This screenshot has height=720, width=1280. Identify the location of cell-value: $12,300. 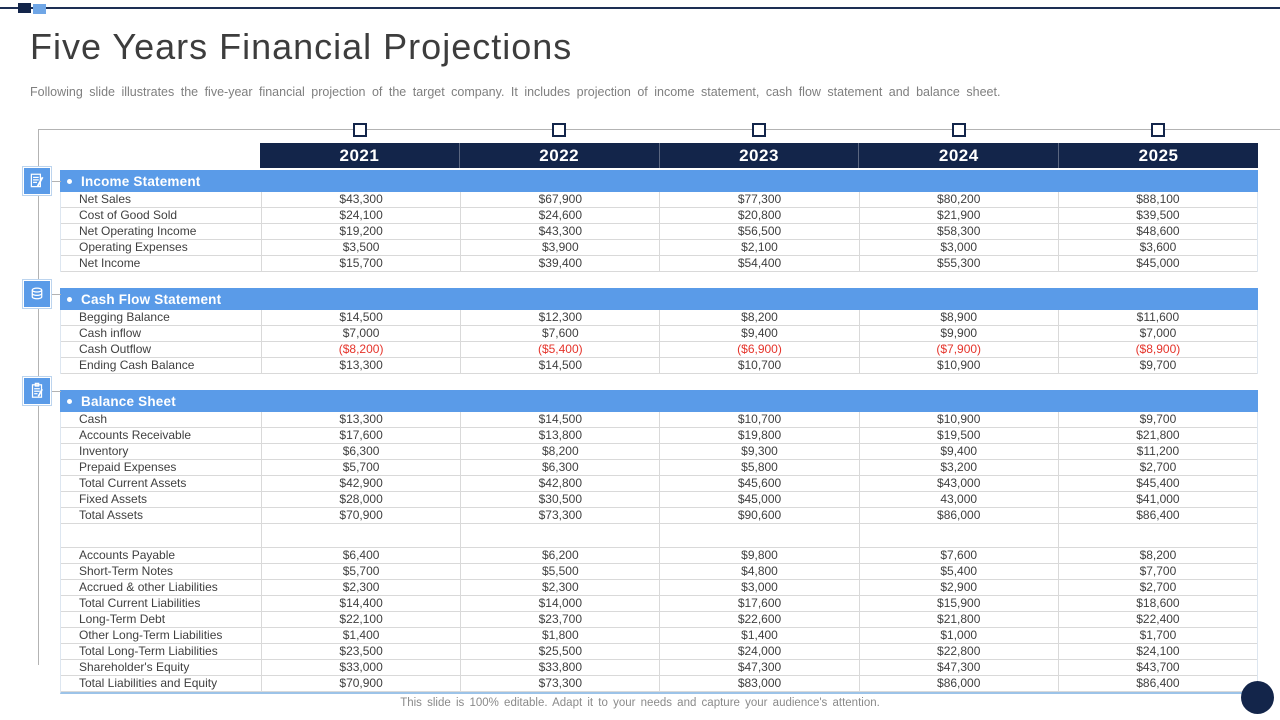
(559, 317).